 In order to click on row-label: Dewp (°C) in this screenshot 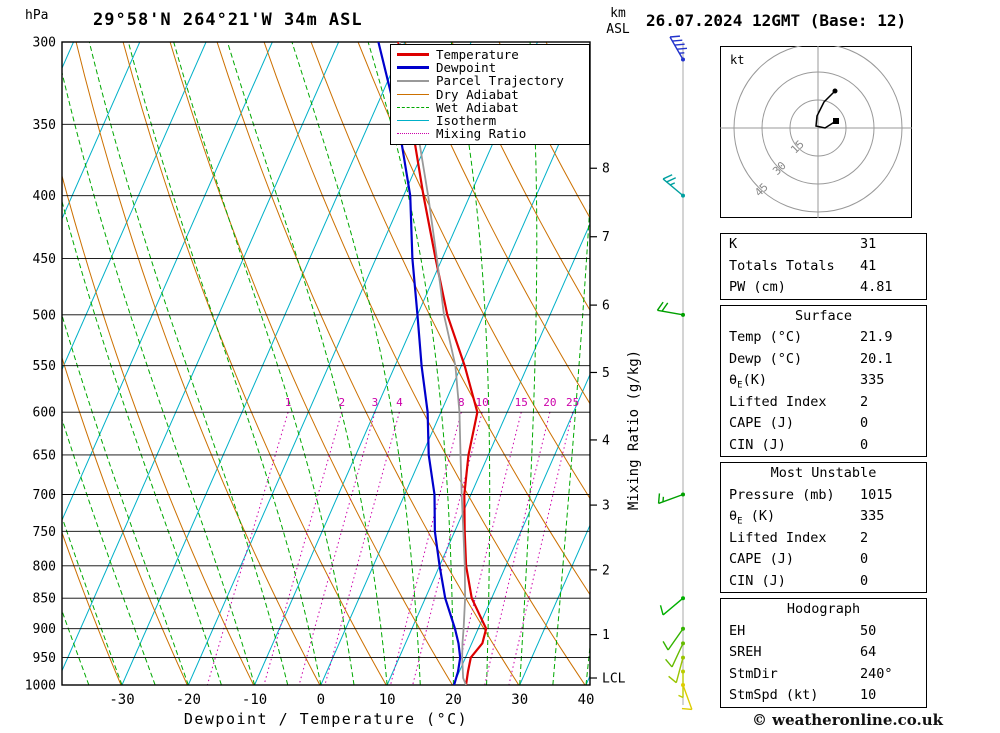, I will do `click(766, 358)`.